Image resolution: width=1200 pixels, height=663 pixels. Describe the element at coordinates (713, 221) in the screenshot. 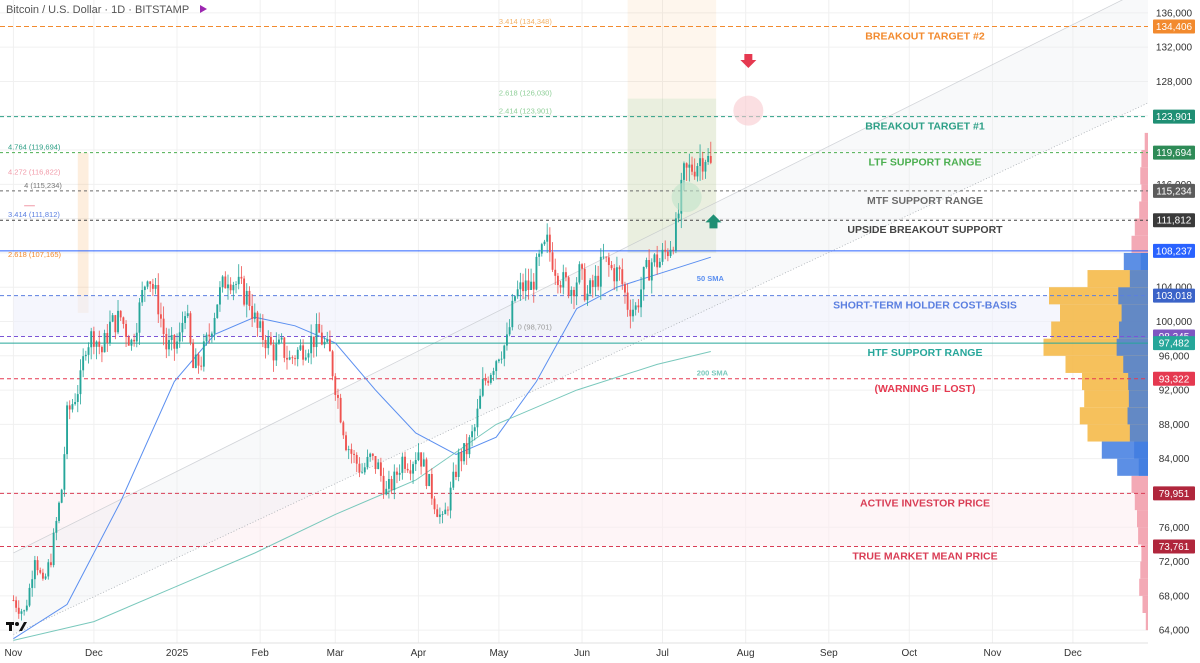

I see `arrow-up-icon` at that location.